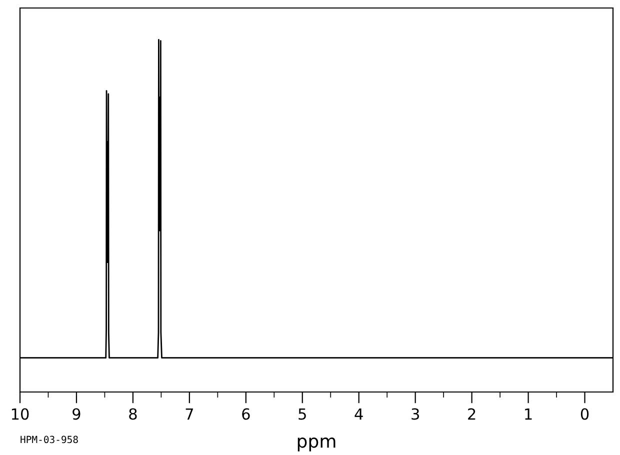 This screenshot has width=620, height=455. Describe the element at coordinates (528, 414) in the screenshot. I see `x-tick-label: 1` at that location.